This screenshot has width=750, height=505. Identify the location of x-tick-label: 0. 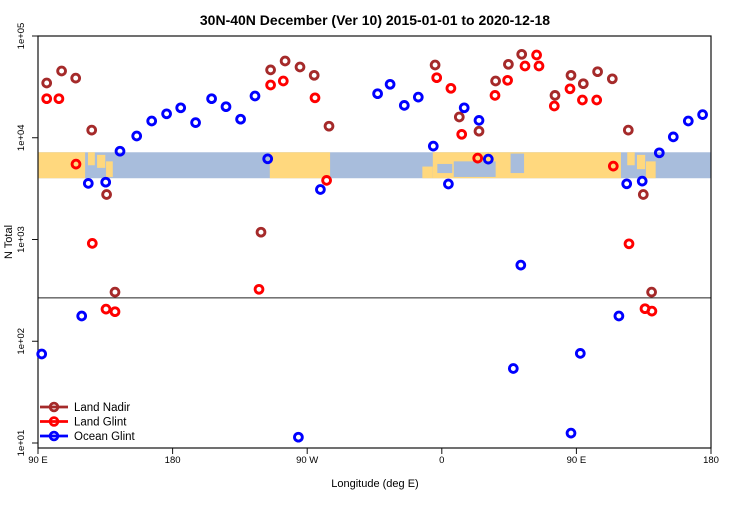
(441, 460).